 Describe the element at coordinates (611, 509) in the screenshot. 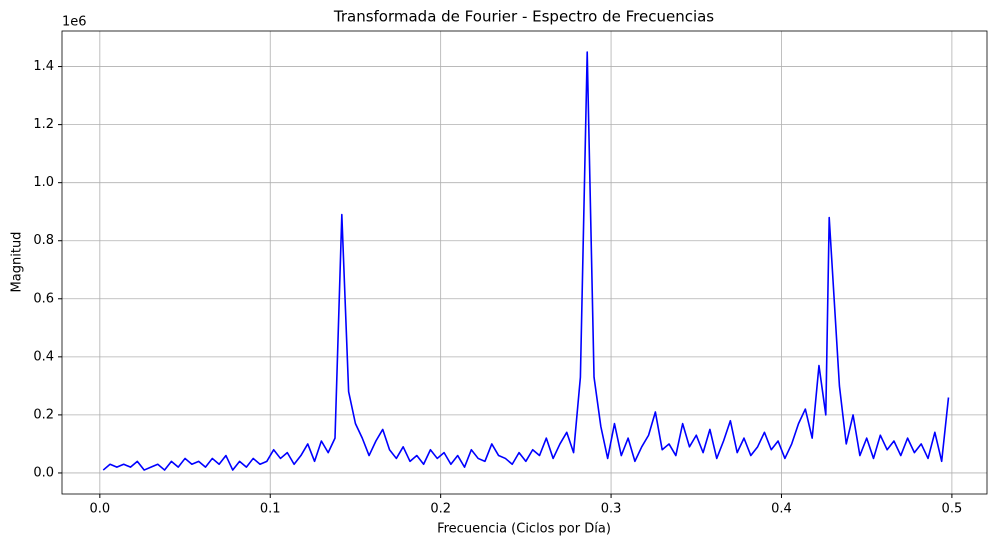

I see `x-tick-label: 0.3` at that location.